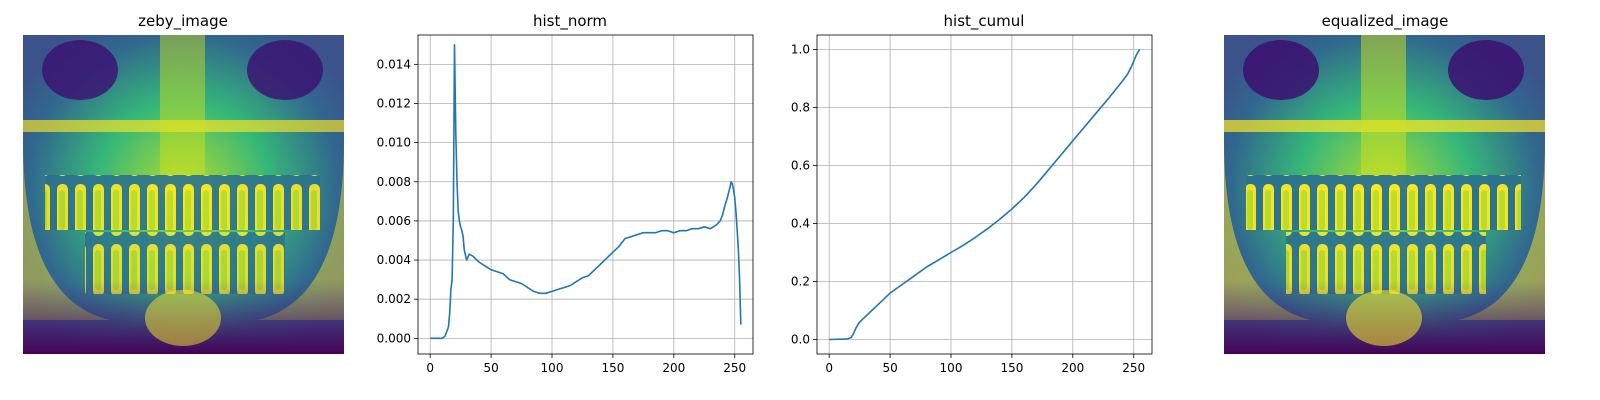 The image size is (1600, 400). What do you see at coordinates (984, 21) in the screenshot?
I see `chart-title-hist-cumul: hist_cumul` at bounding box center [984, 21].